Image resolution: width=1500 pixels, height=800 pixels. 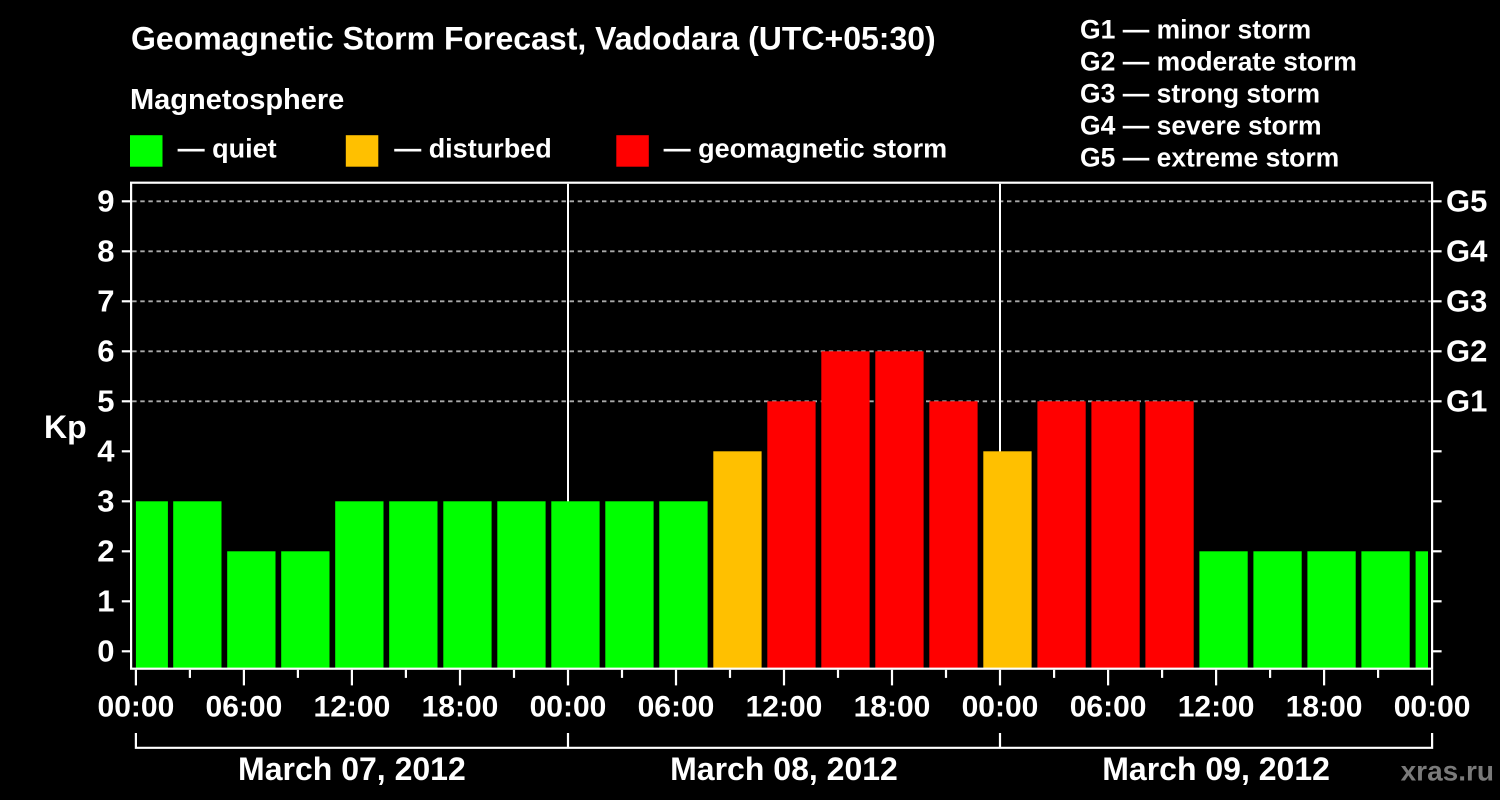 What do you see at coordinates (1466, 351) in the screenshot?
I see `svg-text: G2` at bounding box center [1466, 351].